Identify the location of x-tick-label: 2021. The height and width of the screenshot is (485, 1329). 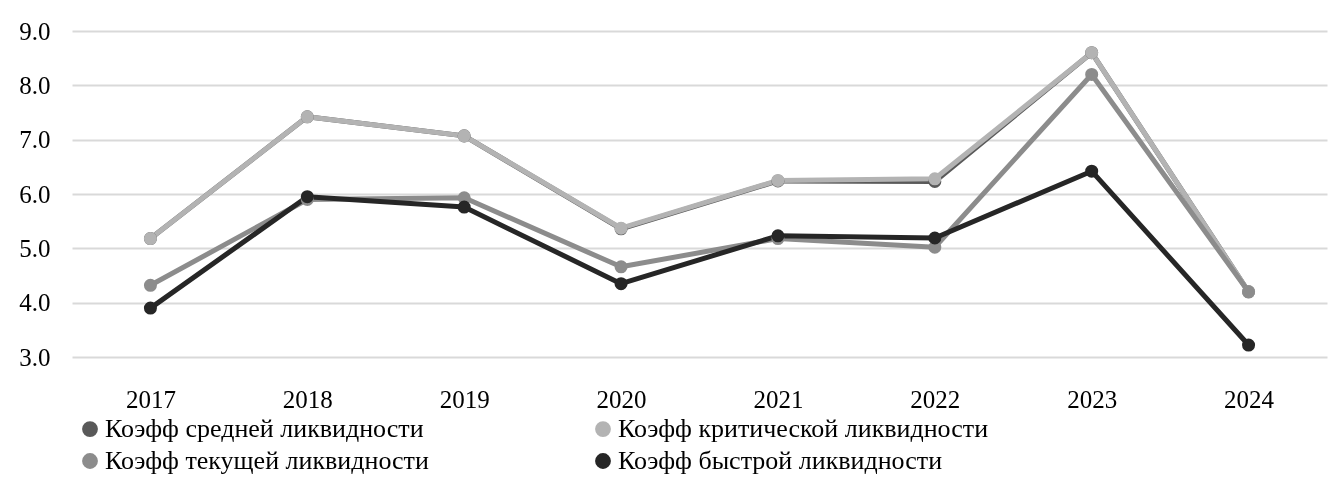
(778, 399).